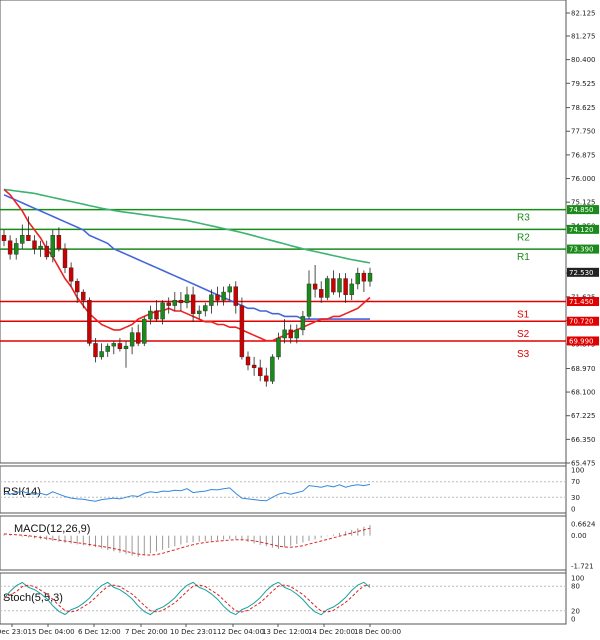 This screenshot has height=640, width=600. Describe the element at coordinates (581, 210) in the screenshot. I see `level-tag-text: 74.850` at that location.